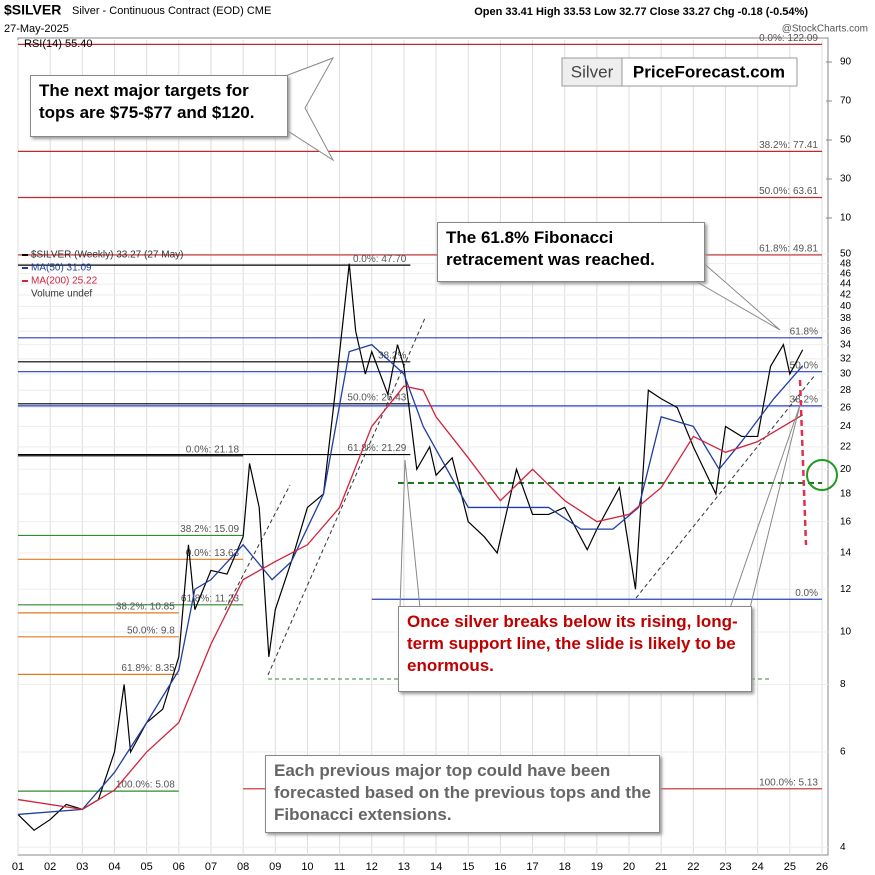 The height and width of the screenshot is (875, 875). Describe the element at coordinates (597, 867) in the screenshot. I see `x-tick-label: 19` at that location.